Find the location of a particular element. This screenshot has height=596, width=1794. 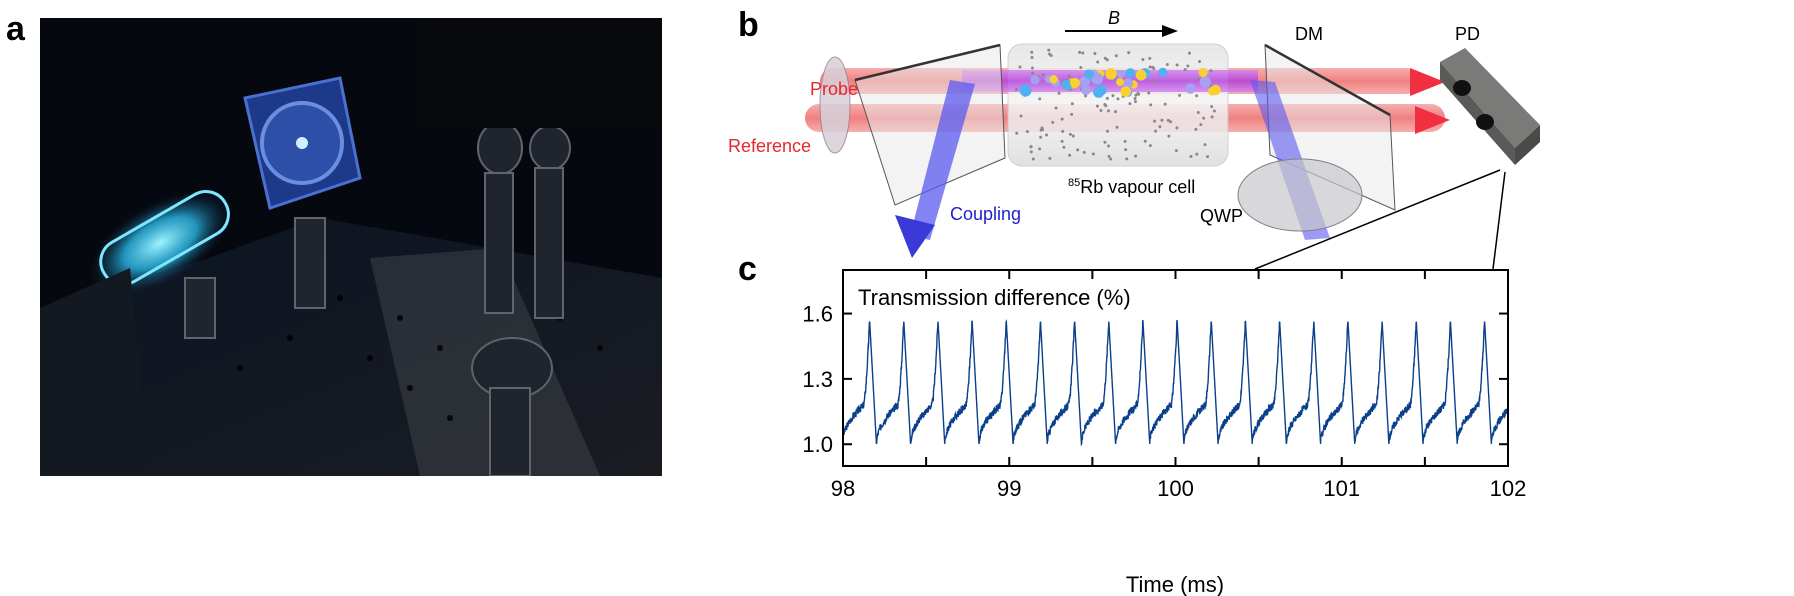

magnetic-field-arrow-icon is located at coordinates (1170, 31).